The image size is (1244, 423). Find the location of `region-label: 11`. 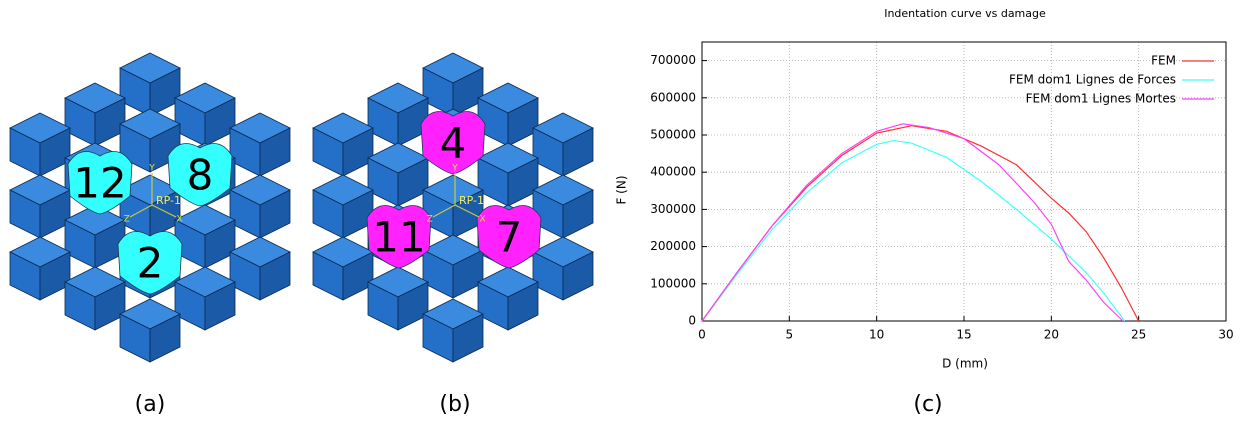

region-label: 11 is located at coordinates (398, 237).